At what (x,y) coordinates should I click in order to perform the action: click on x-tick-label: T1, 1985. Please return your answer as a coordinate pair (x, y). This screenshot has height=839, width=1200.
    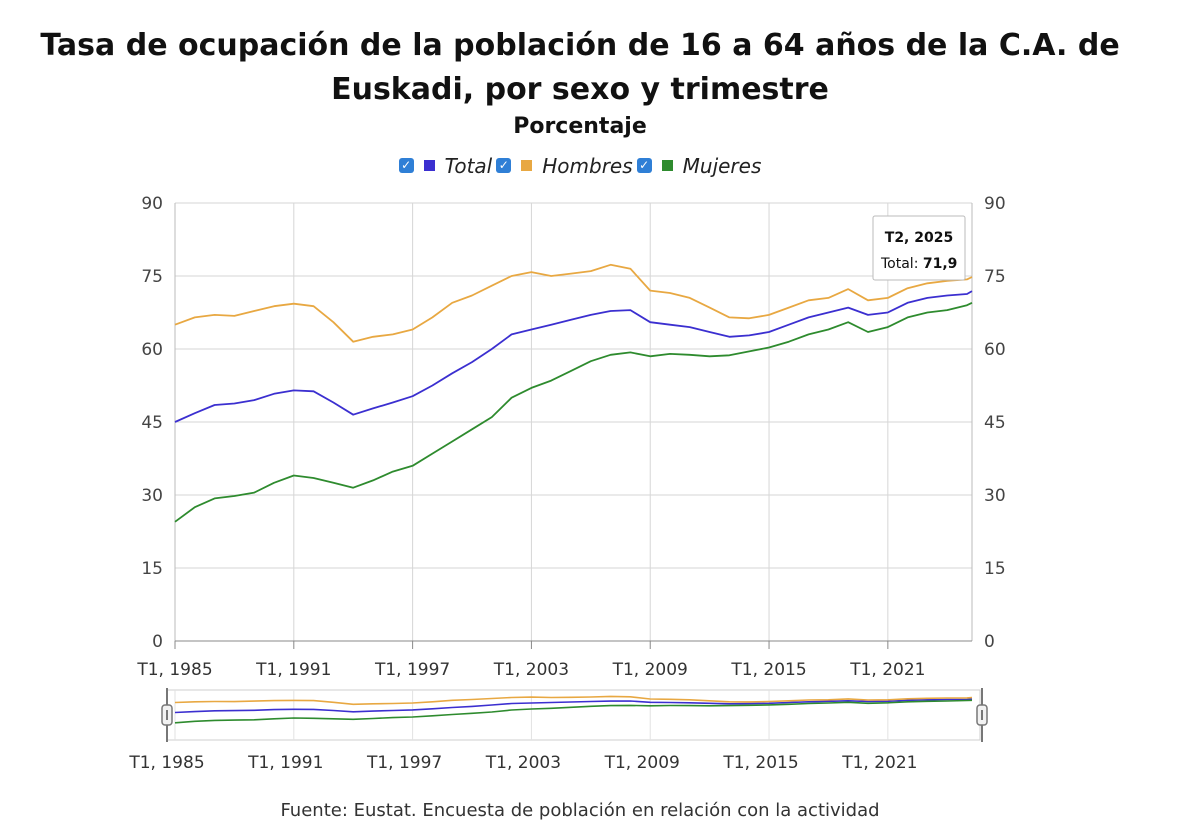
    Looking at the image, I should click on (174, 670).